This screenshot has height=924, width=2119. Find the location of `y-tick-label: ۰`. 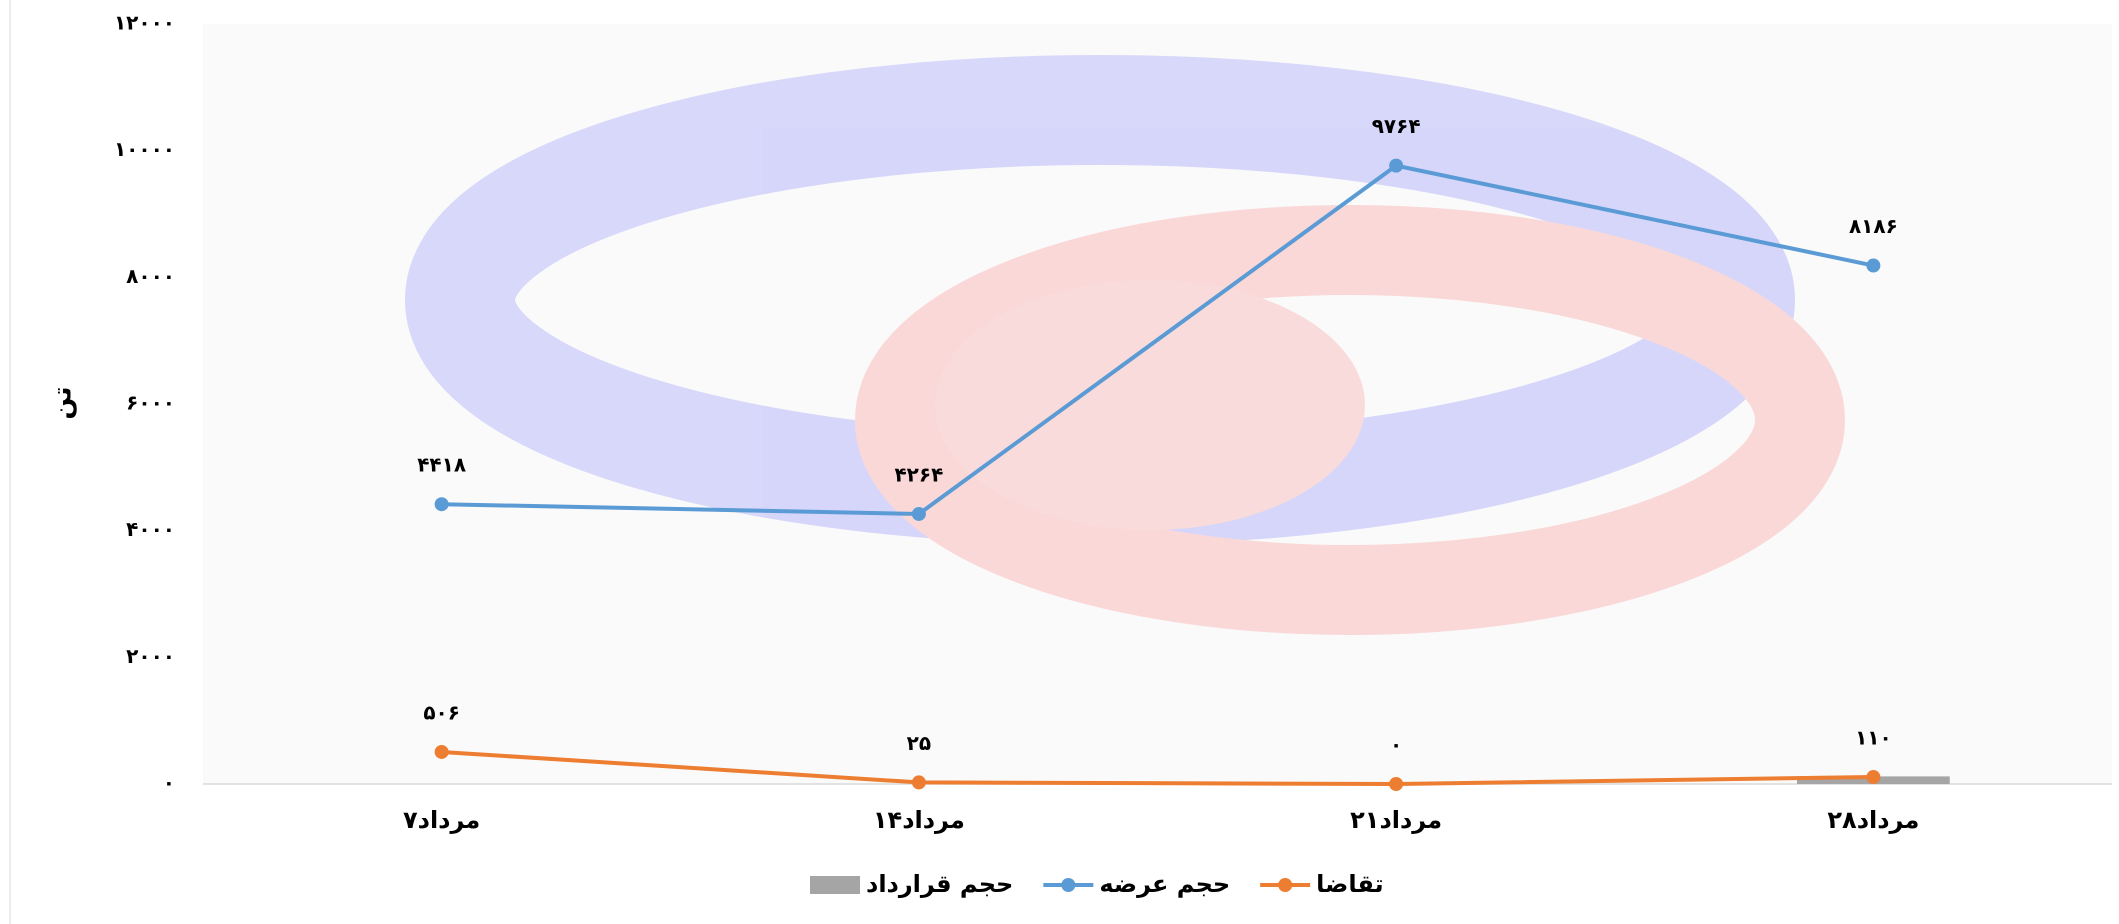

y-tick-label: ۰ is located at coordinates (169, 783).